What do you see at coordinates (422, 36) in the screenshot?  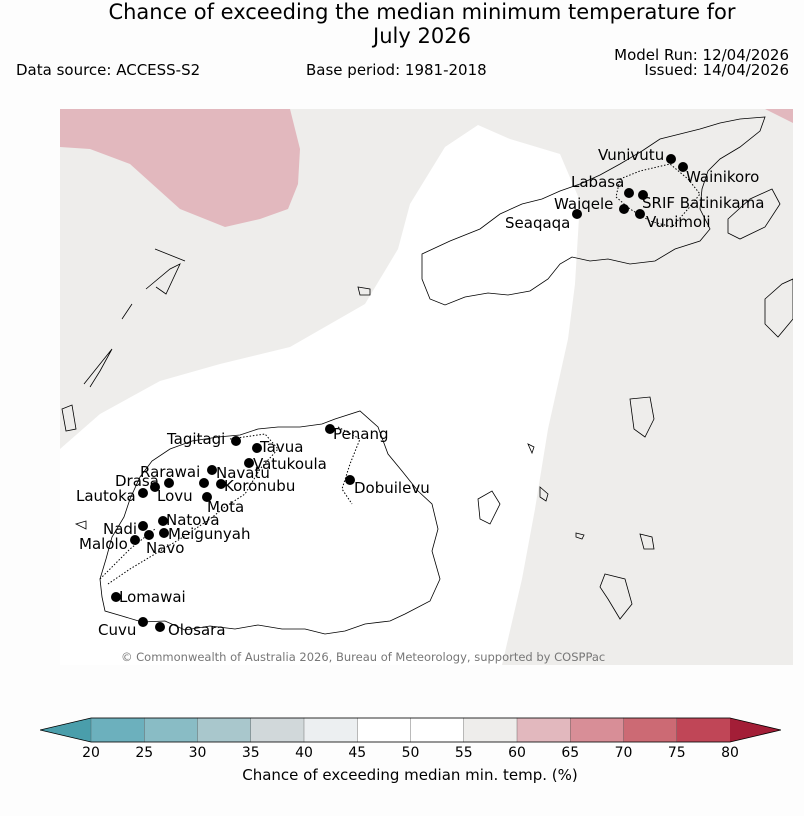 I see `title-line-2: July 2026` at bounding box center [422, 36].